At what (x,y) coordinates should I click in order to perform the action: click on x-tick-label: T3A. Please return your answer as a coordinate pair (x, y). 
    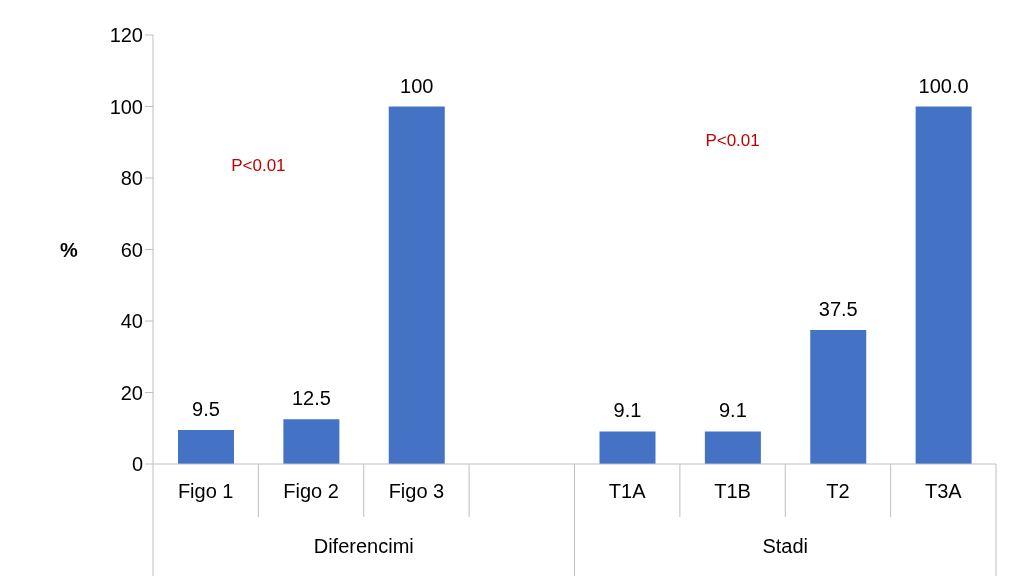
    Looking at the image, I should click on (943, 491).